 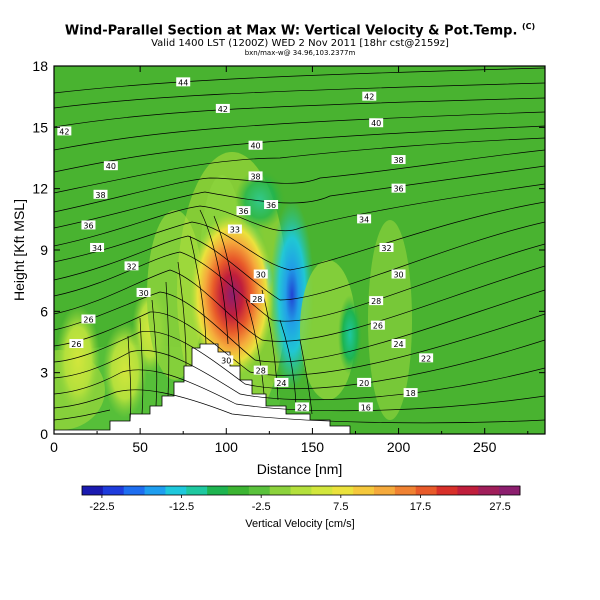 I want to click on isentrope-label: 44, so click(x=183, y=82).